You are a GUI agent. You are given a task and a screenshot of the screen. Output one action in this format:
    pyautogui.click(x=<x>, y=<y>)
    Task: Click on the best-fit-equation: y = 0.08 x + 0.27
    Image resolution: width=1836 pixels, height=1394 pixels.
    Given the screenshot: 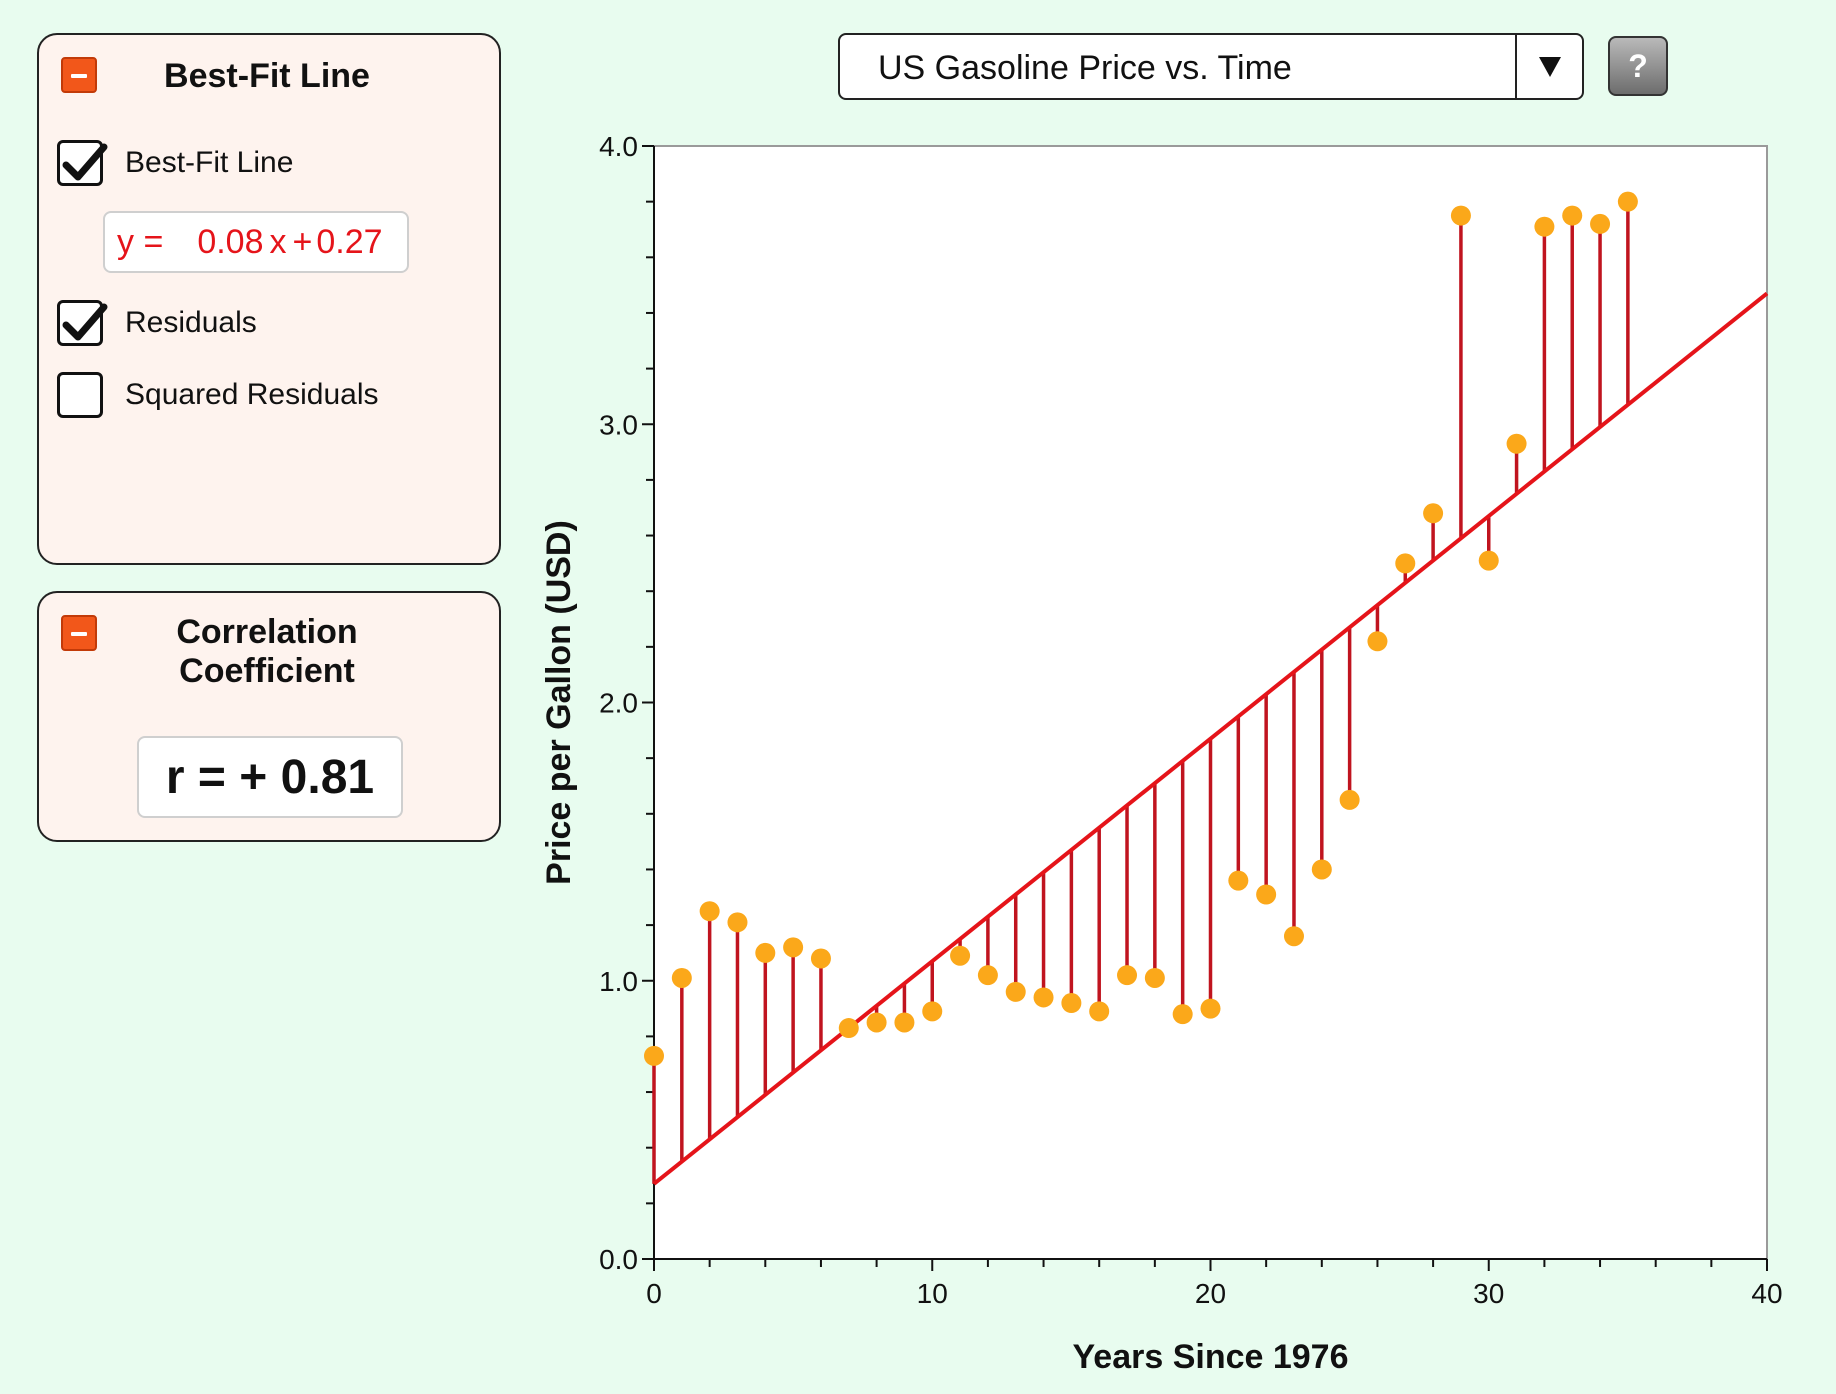 What is the action you would take?
    pyautogui.click(x=256, y=242)
    